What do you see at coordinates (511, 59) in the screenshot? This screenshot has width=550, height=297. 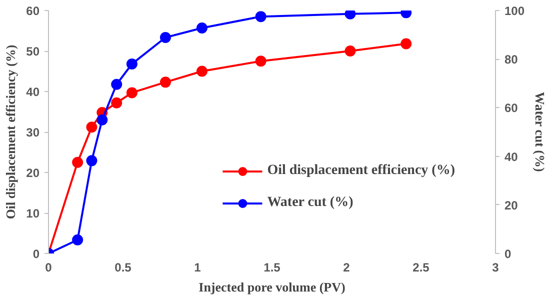 I see `y2-tick-label: 80` at bounding box center [511, 59].